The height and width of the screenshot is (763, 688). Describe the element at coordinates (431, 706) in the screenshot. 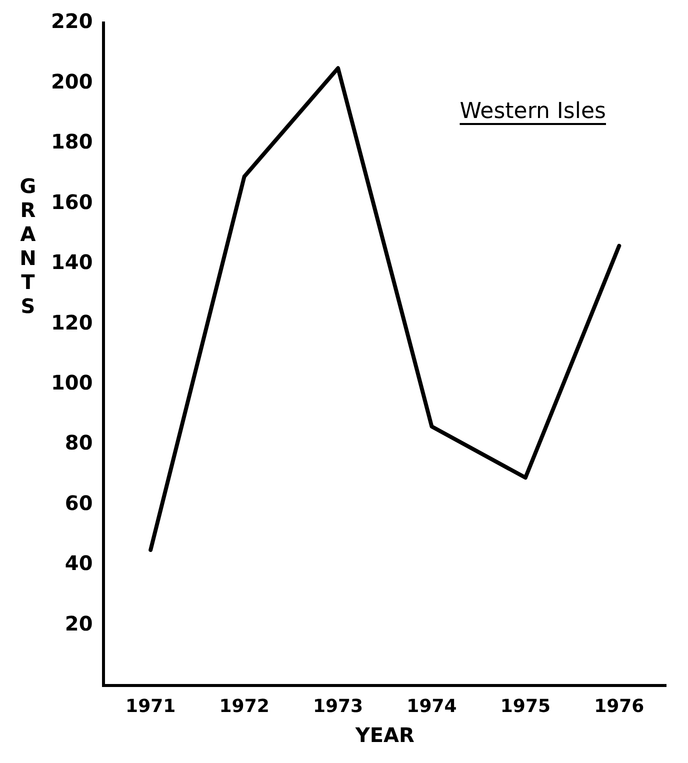

I see `x-tick-label: 1974` at that location.